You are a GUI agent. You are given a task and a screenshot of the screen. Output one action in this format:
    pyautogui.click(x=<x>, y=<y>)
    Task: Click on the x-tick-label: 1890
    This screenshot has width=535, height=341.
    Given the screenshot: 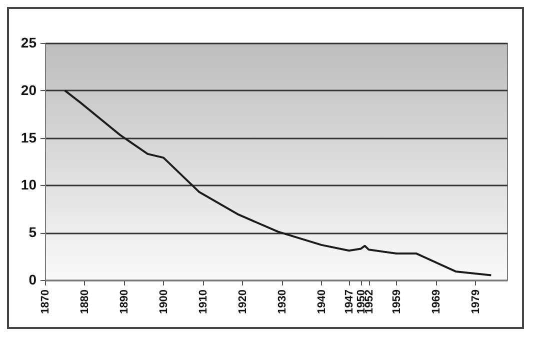 What is the action you would take?
    pyautogui.click(x=124, y=302)
    